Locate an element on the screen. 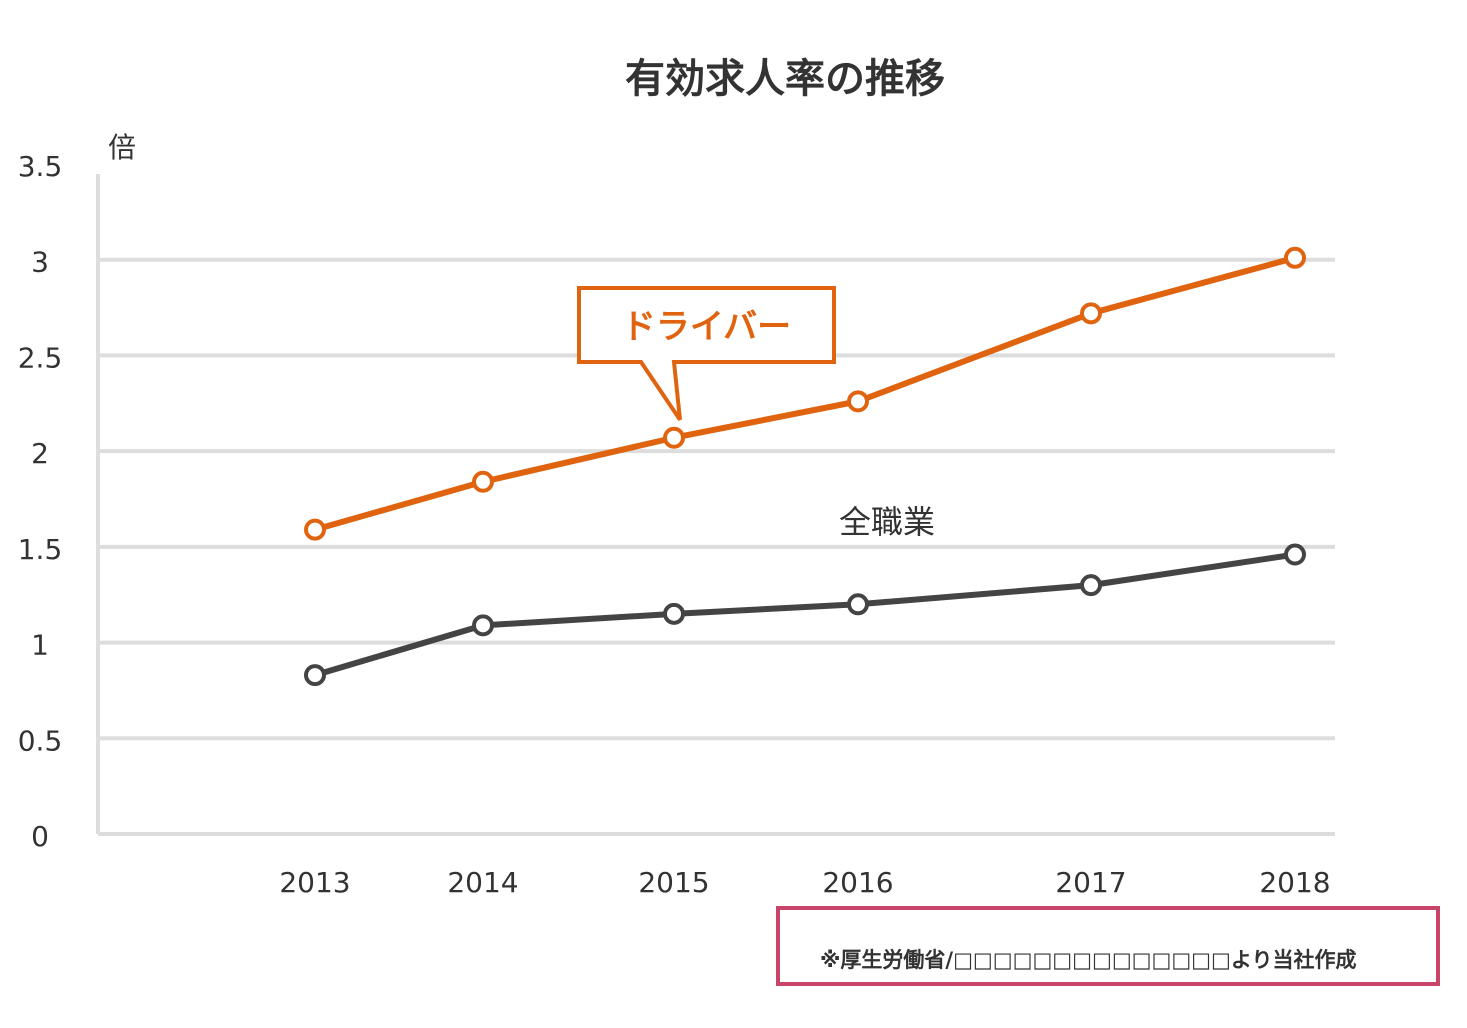 The width and height of the screenshot is (1467, 1028). chart-title: 有効求人率の推移 is located at coordinates (785, 79).